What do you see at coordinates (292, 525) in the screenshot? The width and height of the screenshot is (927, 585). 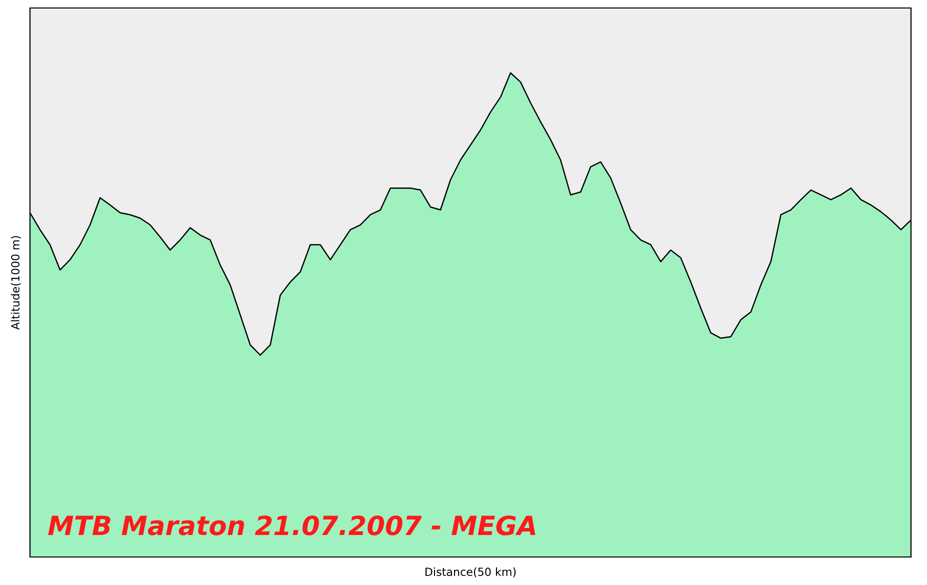 I see `text: MTB Maraton 21.07.2007 - MEGA` at bounding box center [292, 525].